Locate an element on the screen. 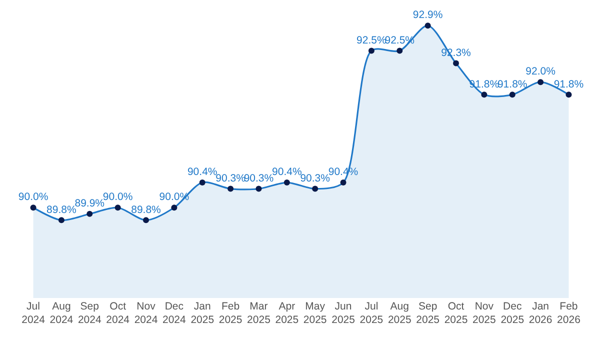 This screenshot has width=602, height=340. x-tick-label: Dec 2024 is located at coordinates (174, 313).